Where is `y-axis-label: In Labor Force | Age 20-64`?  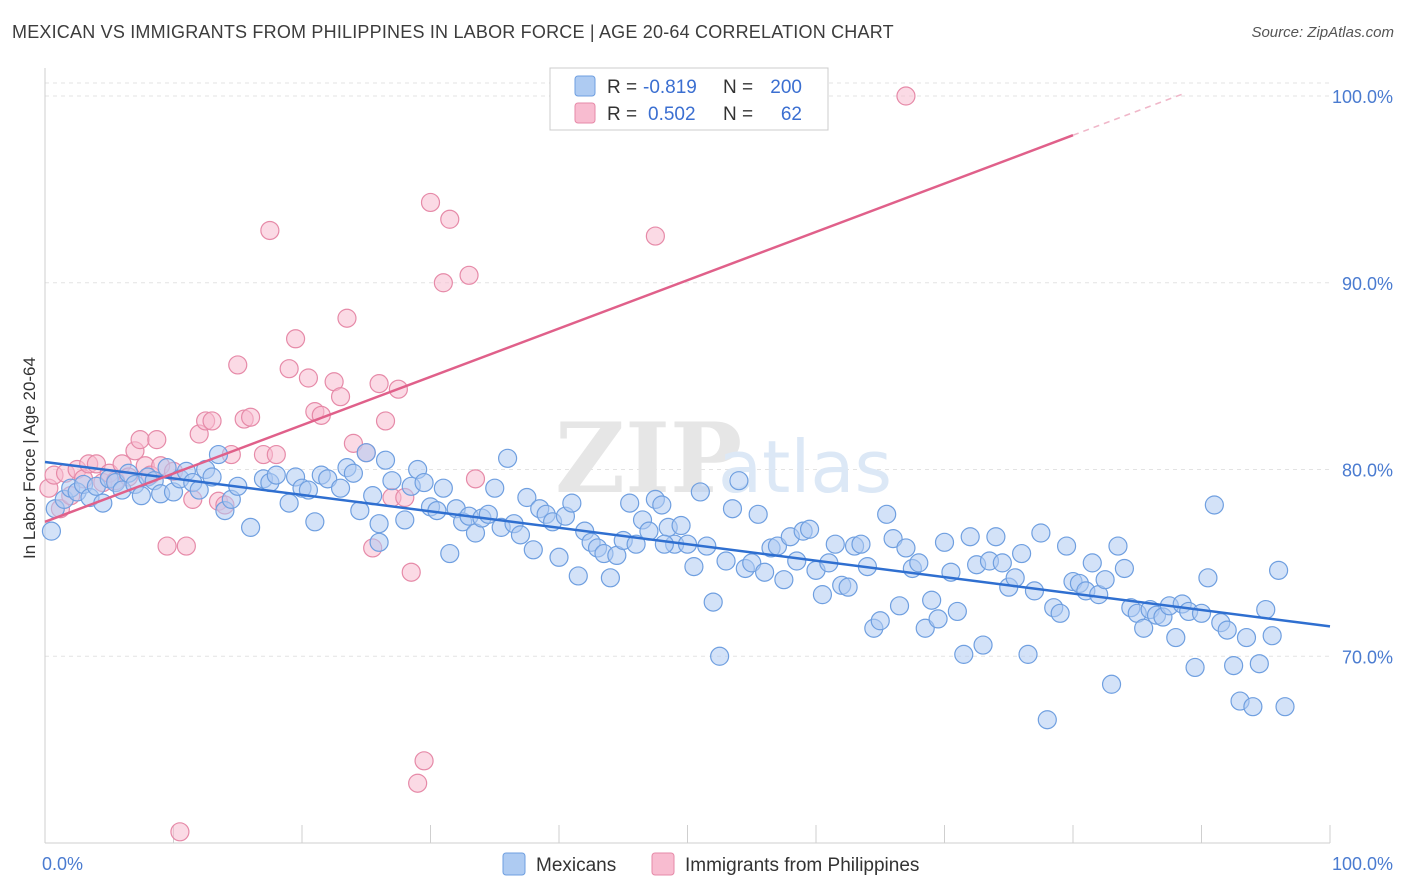 y-axis-label: In Labor Force | Age 20-64 is located at coordinates (29, 458).